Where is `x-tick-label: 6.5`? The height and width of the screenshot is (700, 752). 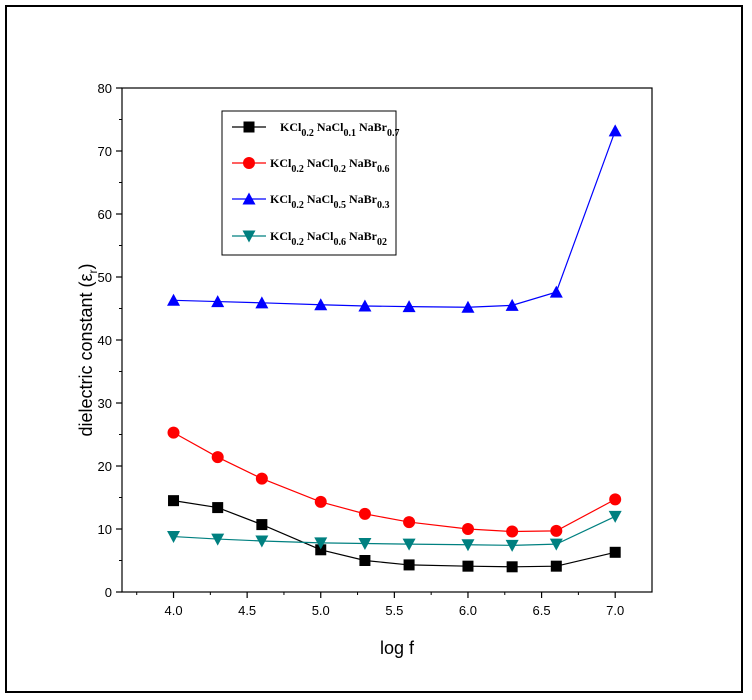
x-tick-label: 6.5 is located at coordinates (542, 610).